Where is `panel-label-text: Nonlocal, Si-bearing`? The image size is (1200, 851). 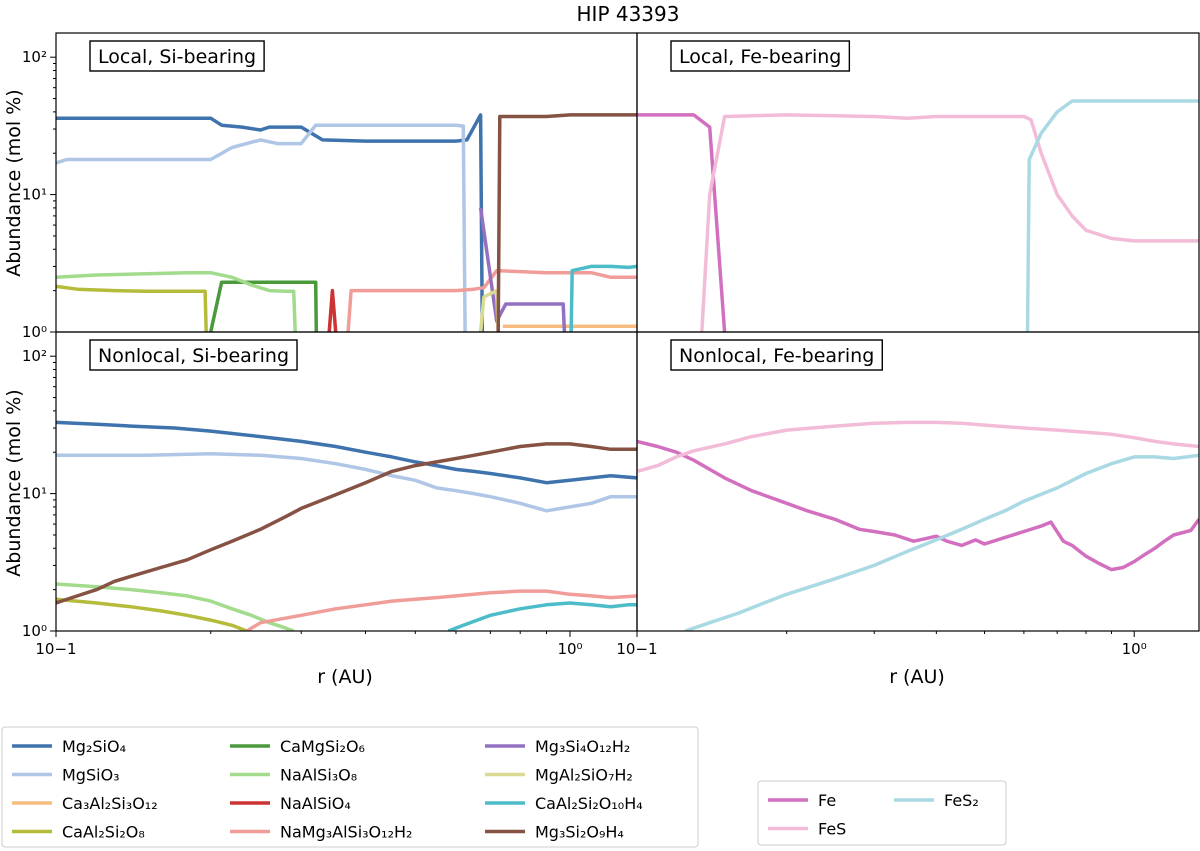 panel-label-text: Nonlocal, Si-bearing is located at coordinates (193, 356).